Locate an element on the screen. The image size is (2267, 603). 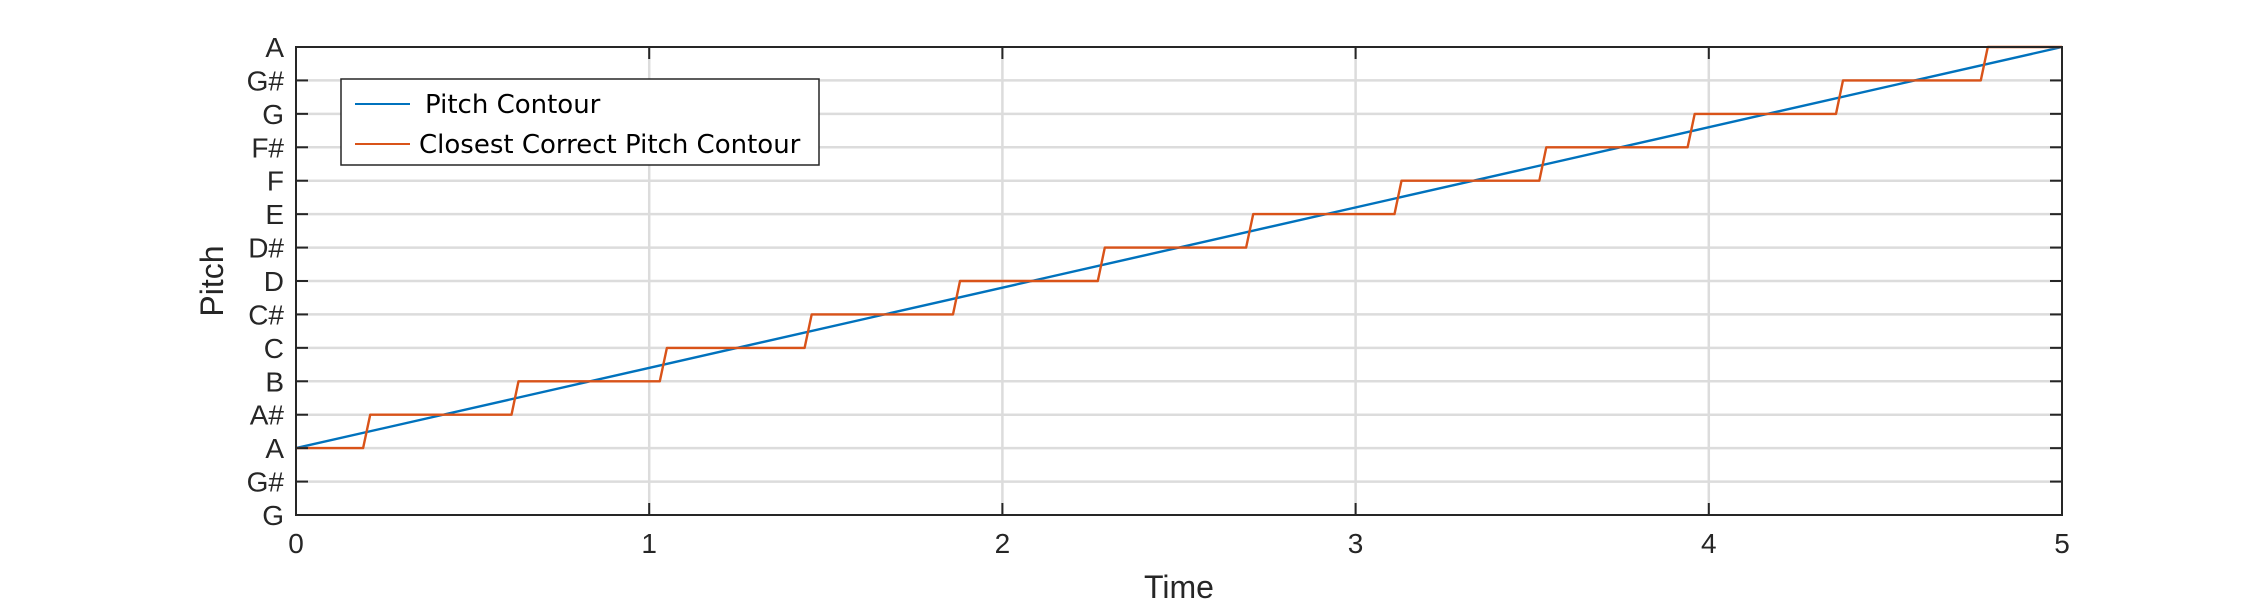
x-tick-label: 0 is located at coordinates (296, 543).